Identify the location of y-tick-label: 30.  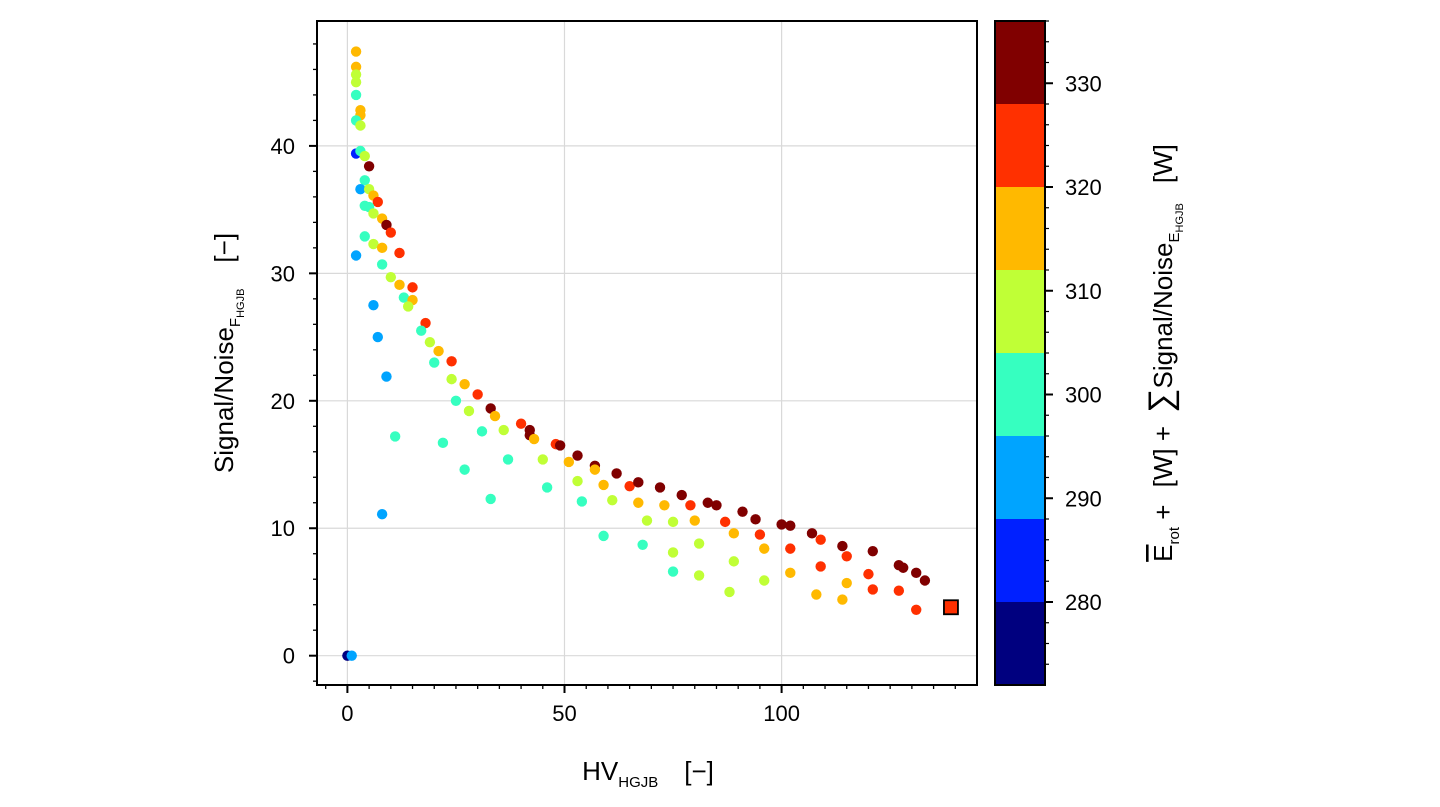
(283, 273).